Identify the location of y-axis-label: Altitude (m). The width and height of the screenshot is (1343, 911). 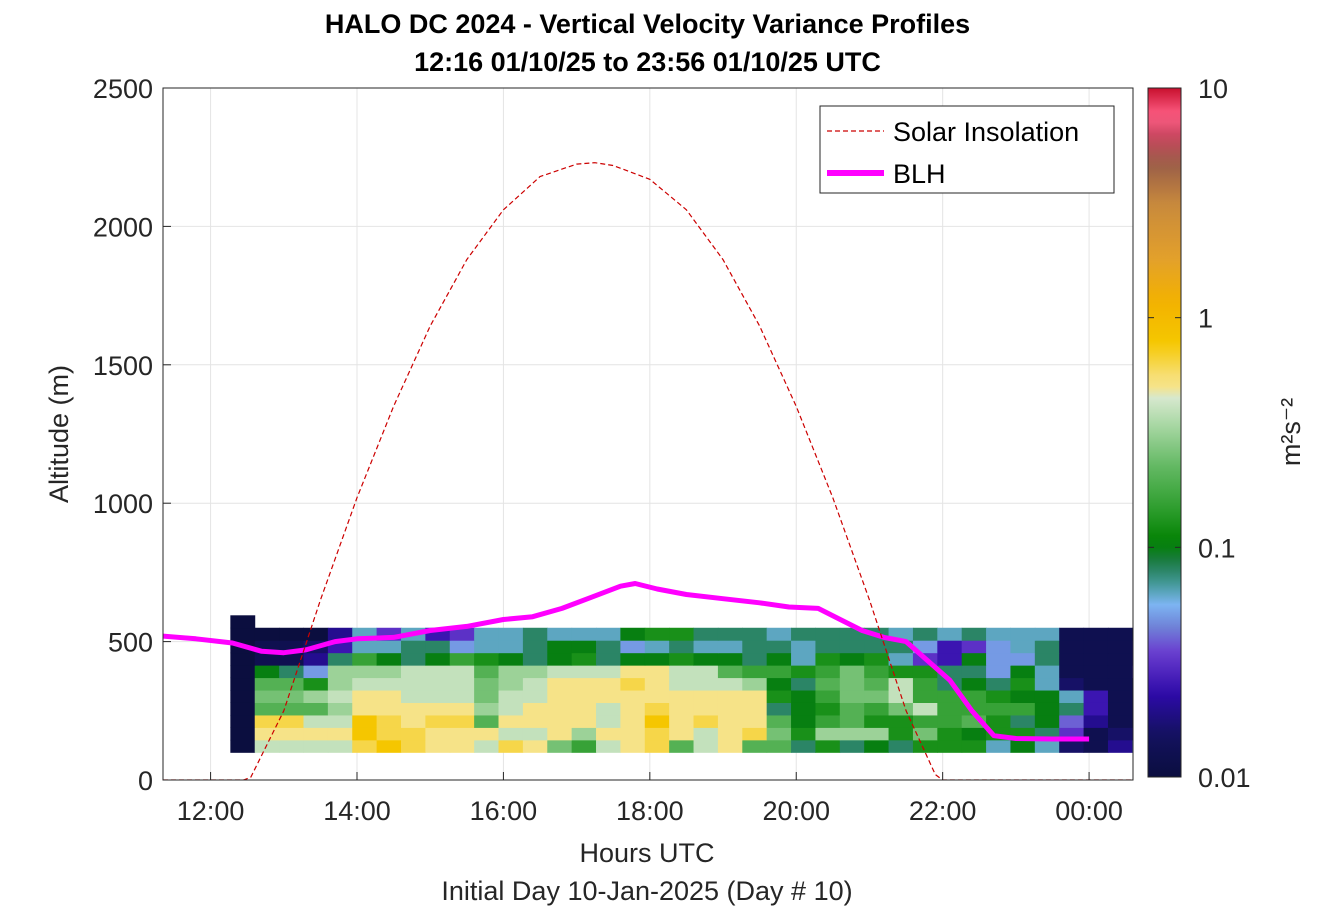
(59, 434).